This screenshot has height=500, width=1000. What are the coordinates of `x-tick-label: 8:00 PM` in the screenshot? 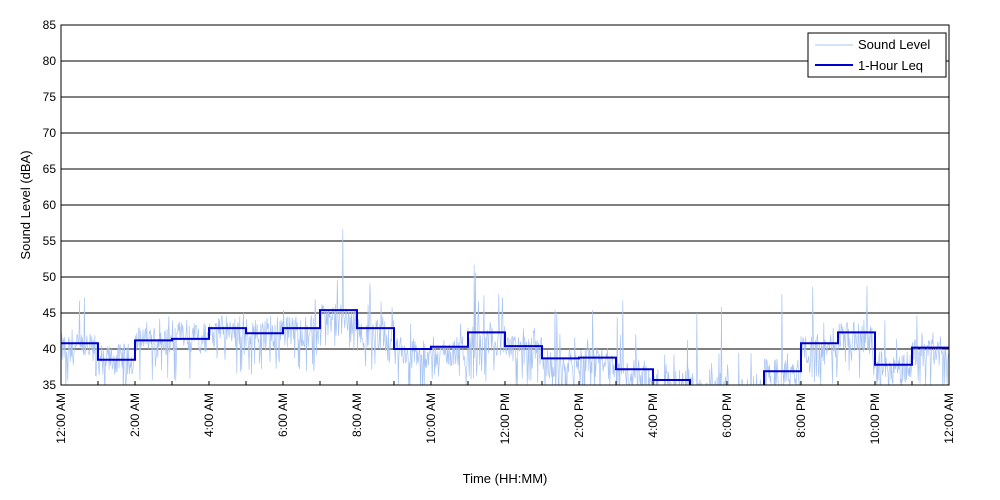 It's located at (801, 415).